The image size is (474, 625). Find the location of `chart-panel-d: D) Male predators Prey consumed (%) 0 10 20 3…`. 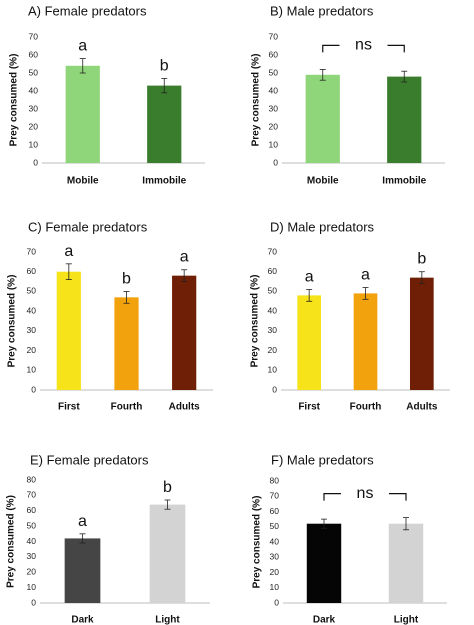

chart-panel-d: D) Male predators Prey consumed (%) 0 10 20 3… is located at coordinates (350, 316).